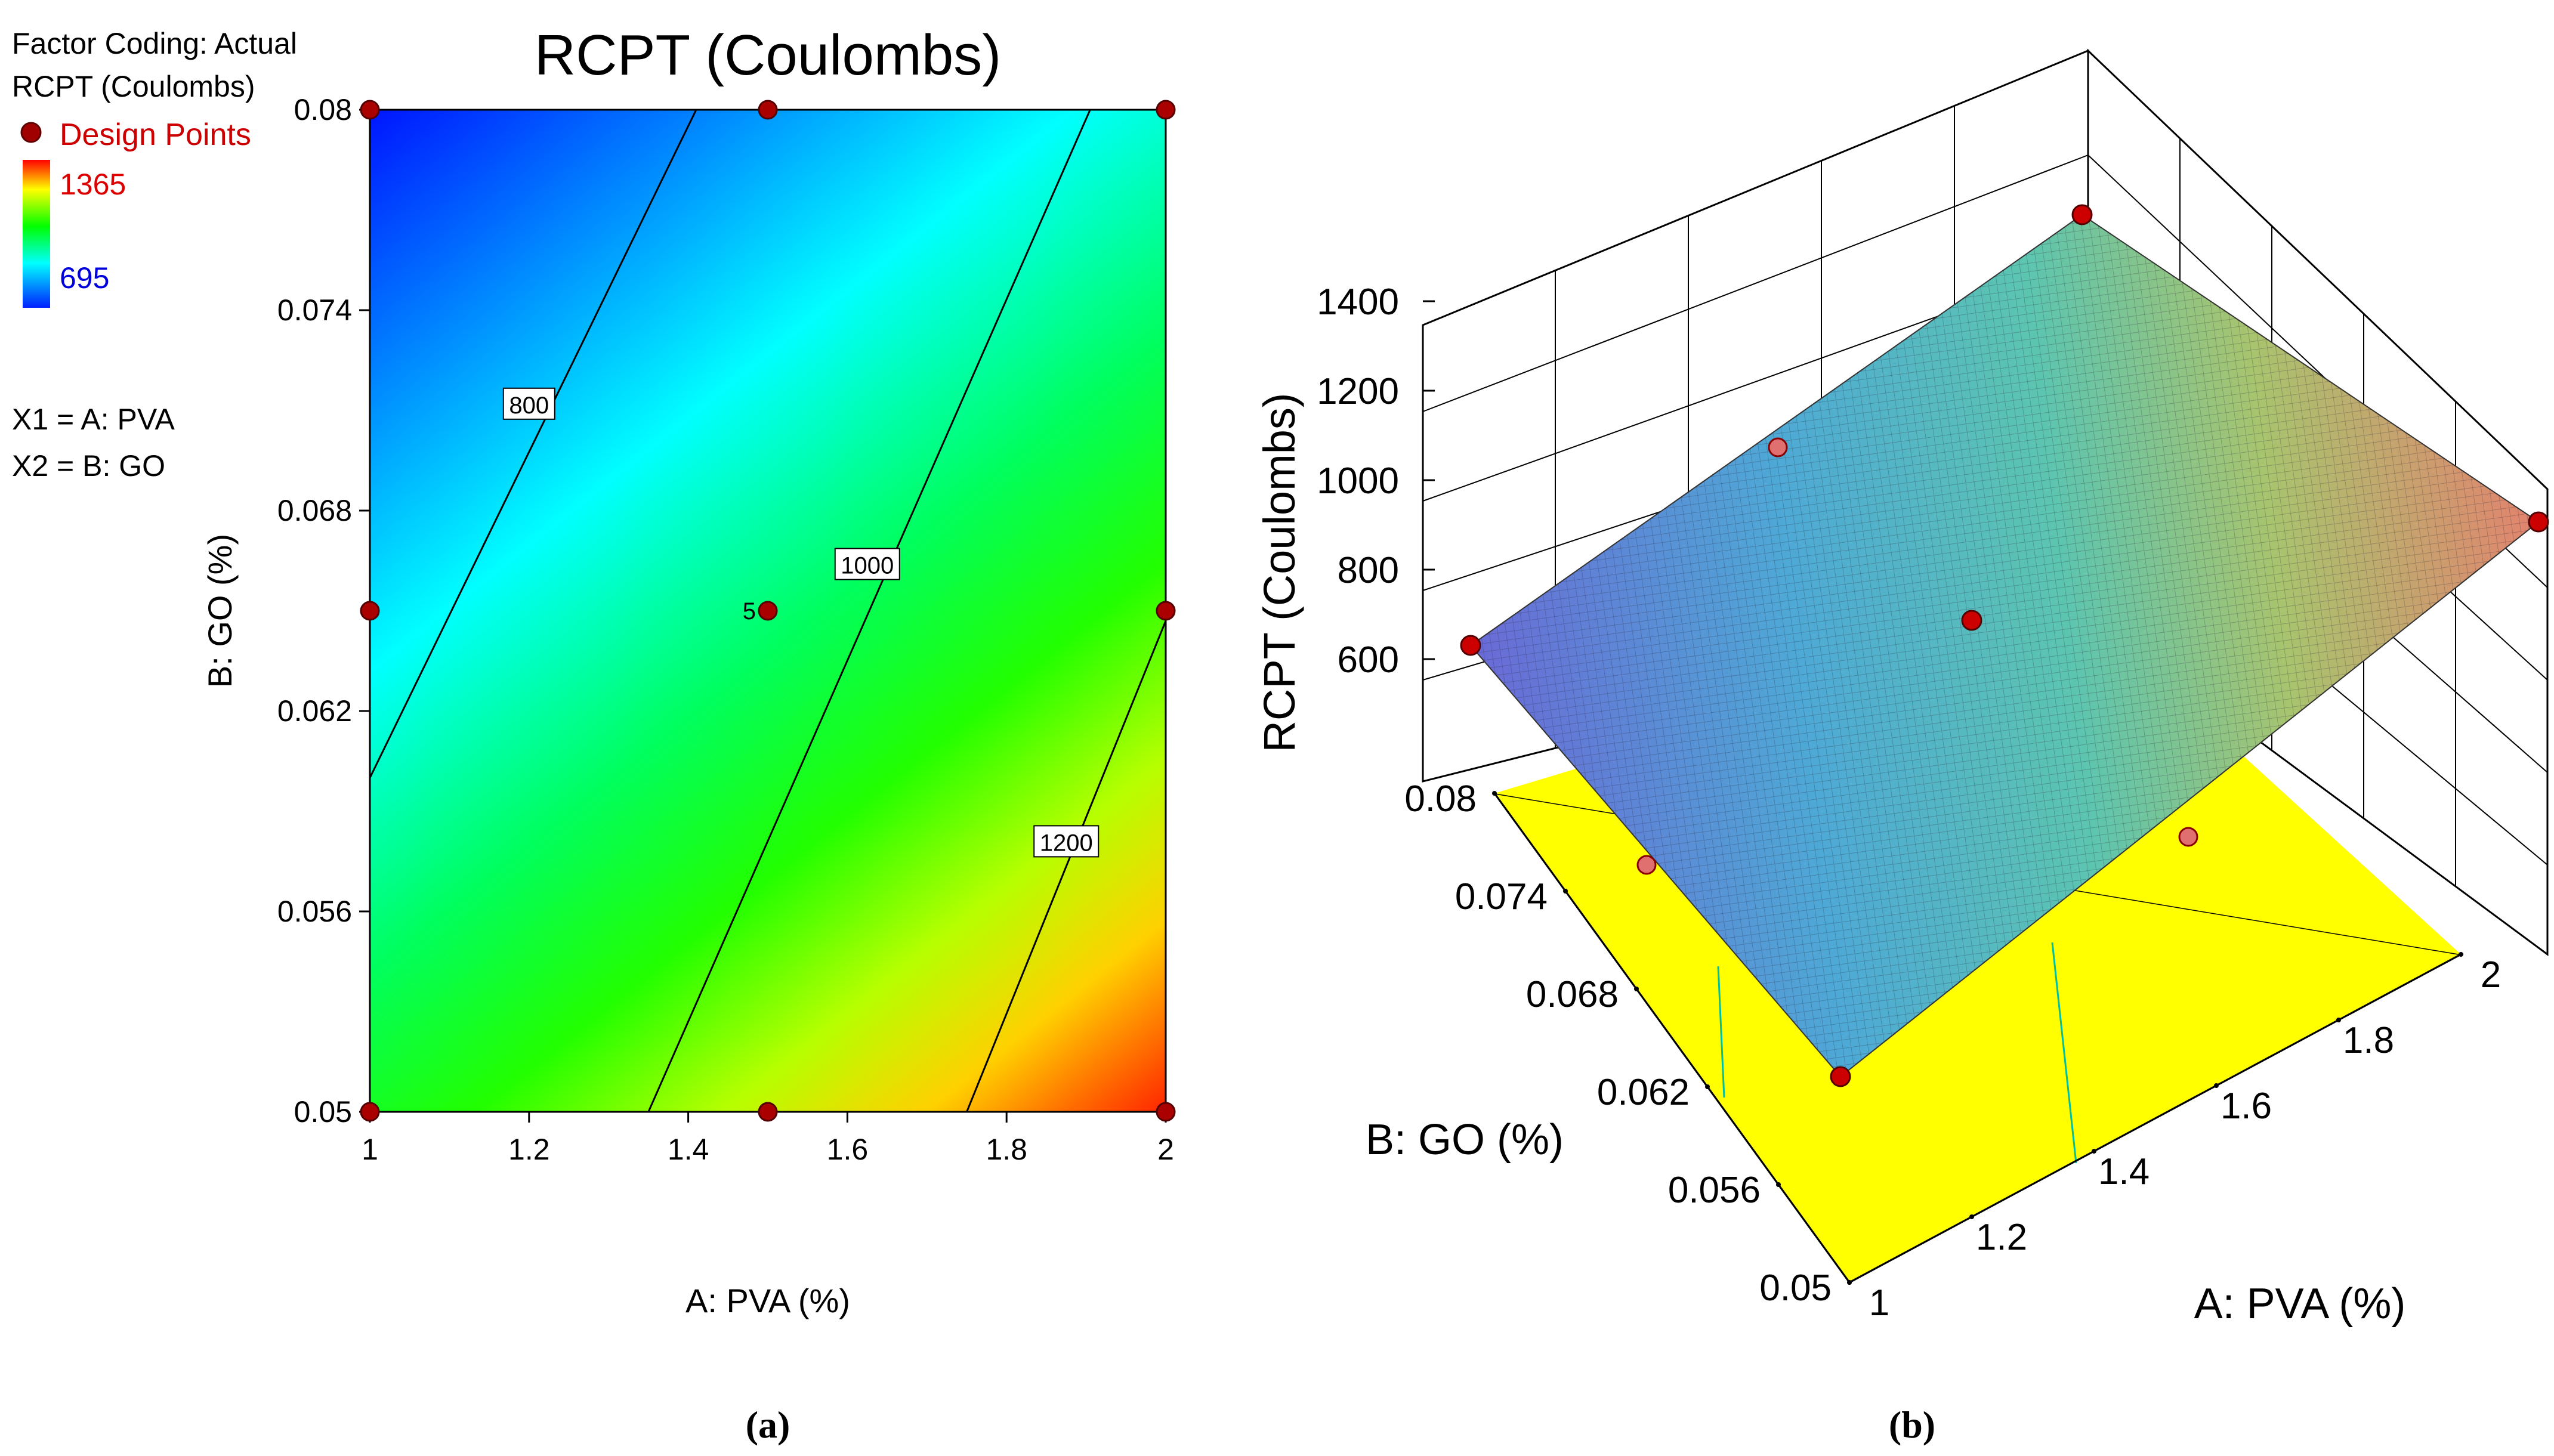 The height and width of the screenshot is (1456, 2554). Describe the element at coordinates (1279, 572) in the screenshot. I see `surface-z-label: RCPT (Coulombs)` at that location.